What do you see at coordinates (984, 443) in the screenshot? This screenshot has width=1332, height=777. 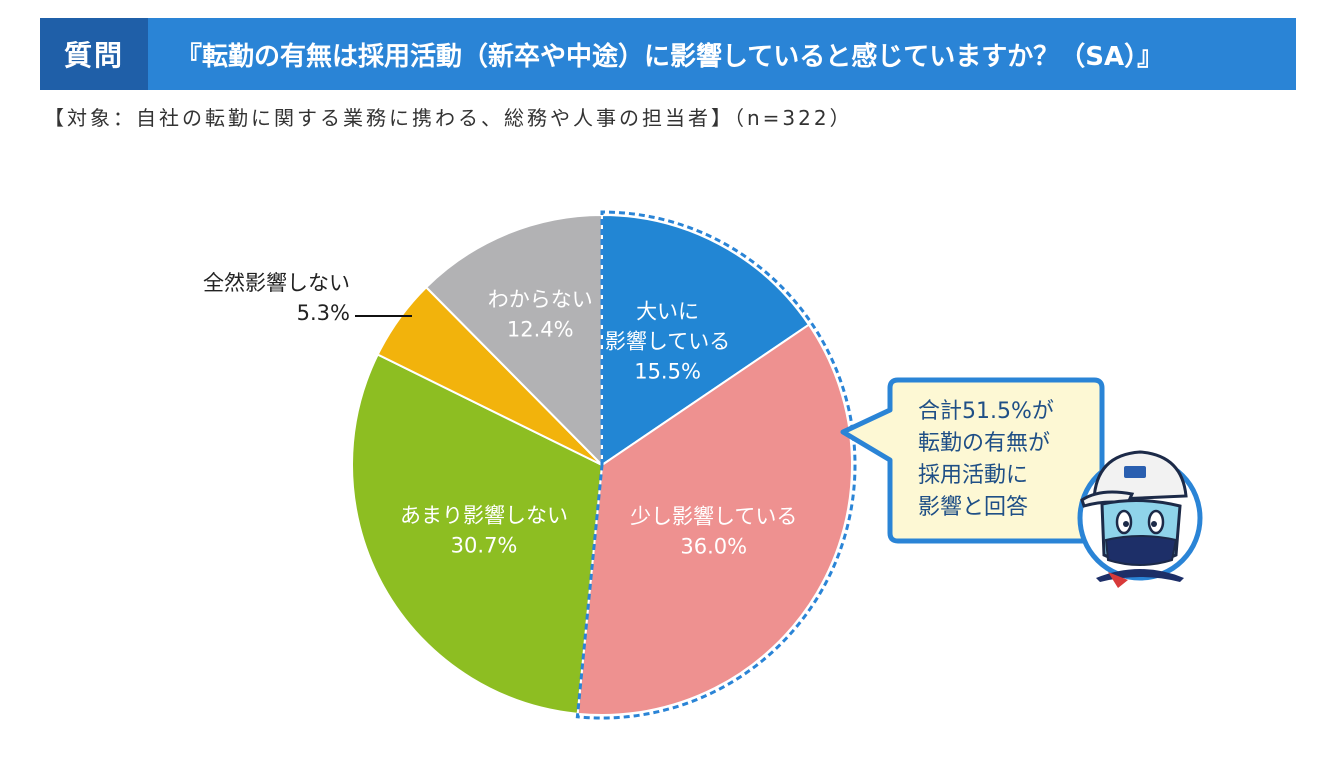 I see `callout-line-2: 転勤の有無が` at bounding box center [984, 443].